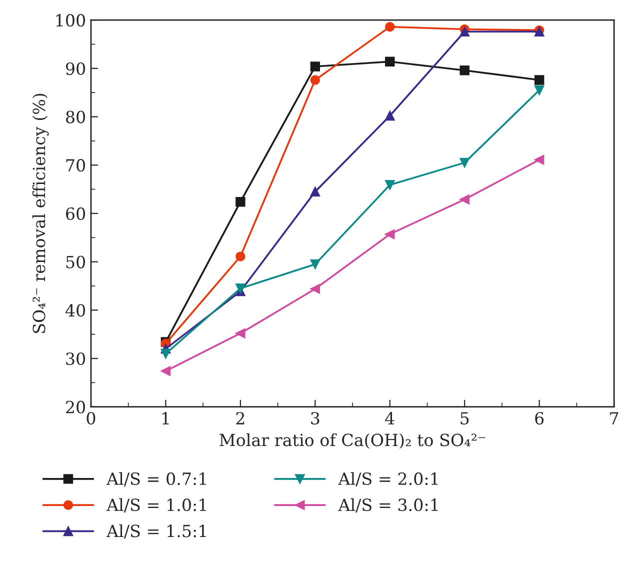  Describe the element at coordinates (165, 418) in the screenshot. I see `x-tick-label: 1` at that location.